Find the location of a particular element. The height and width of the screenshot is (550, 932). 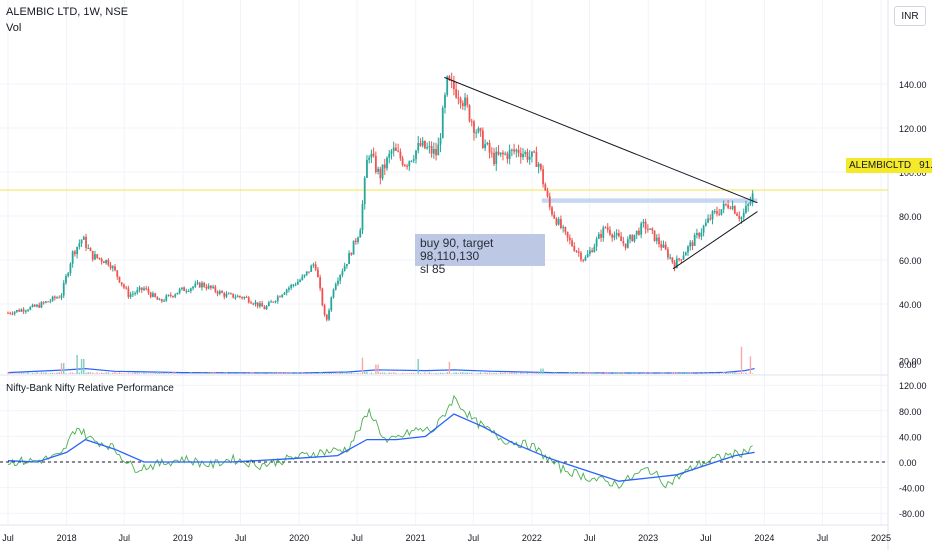

symbol-title: ALEMBIC LTD, 1W, NSE is located at coordinates (67, 12).